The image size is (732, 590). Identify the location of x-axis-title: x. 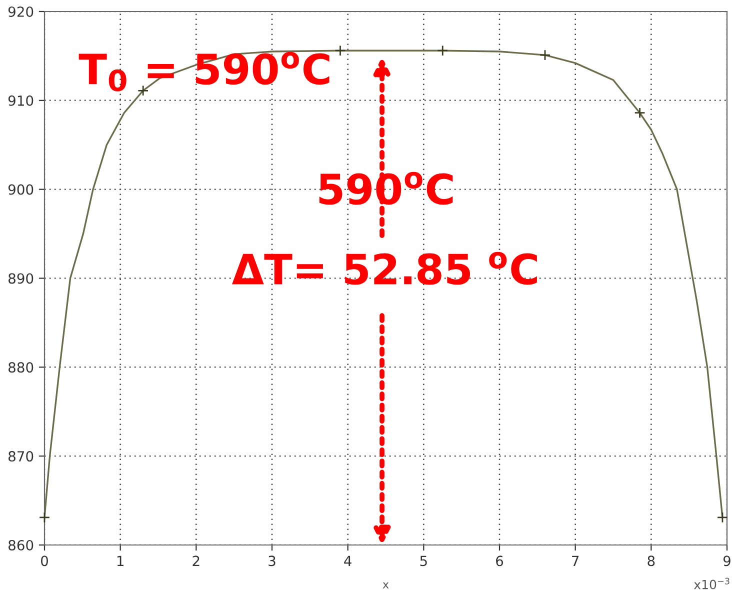
(385, 585).